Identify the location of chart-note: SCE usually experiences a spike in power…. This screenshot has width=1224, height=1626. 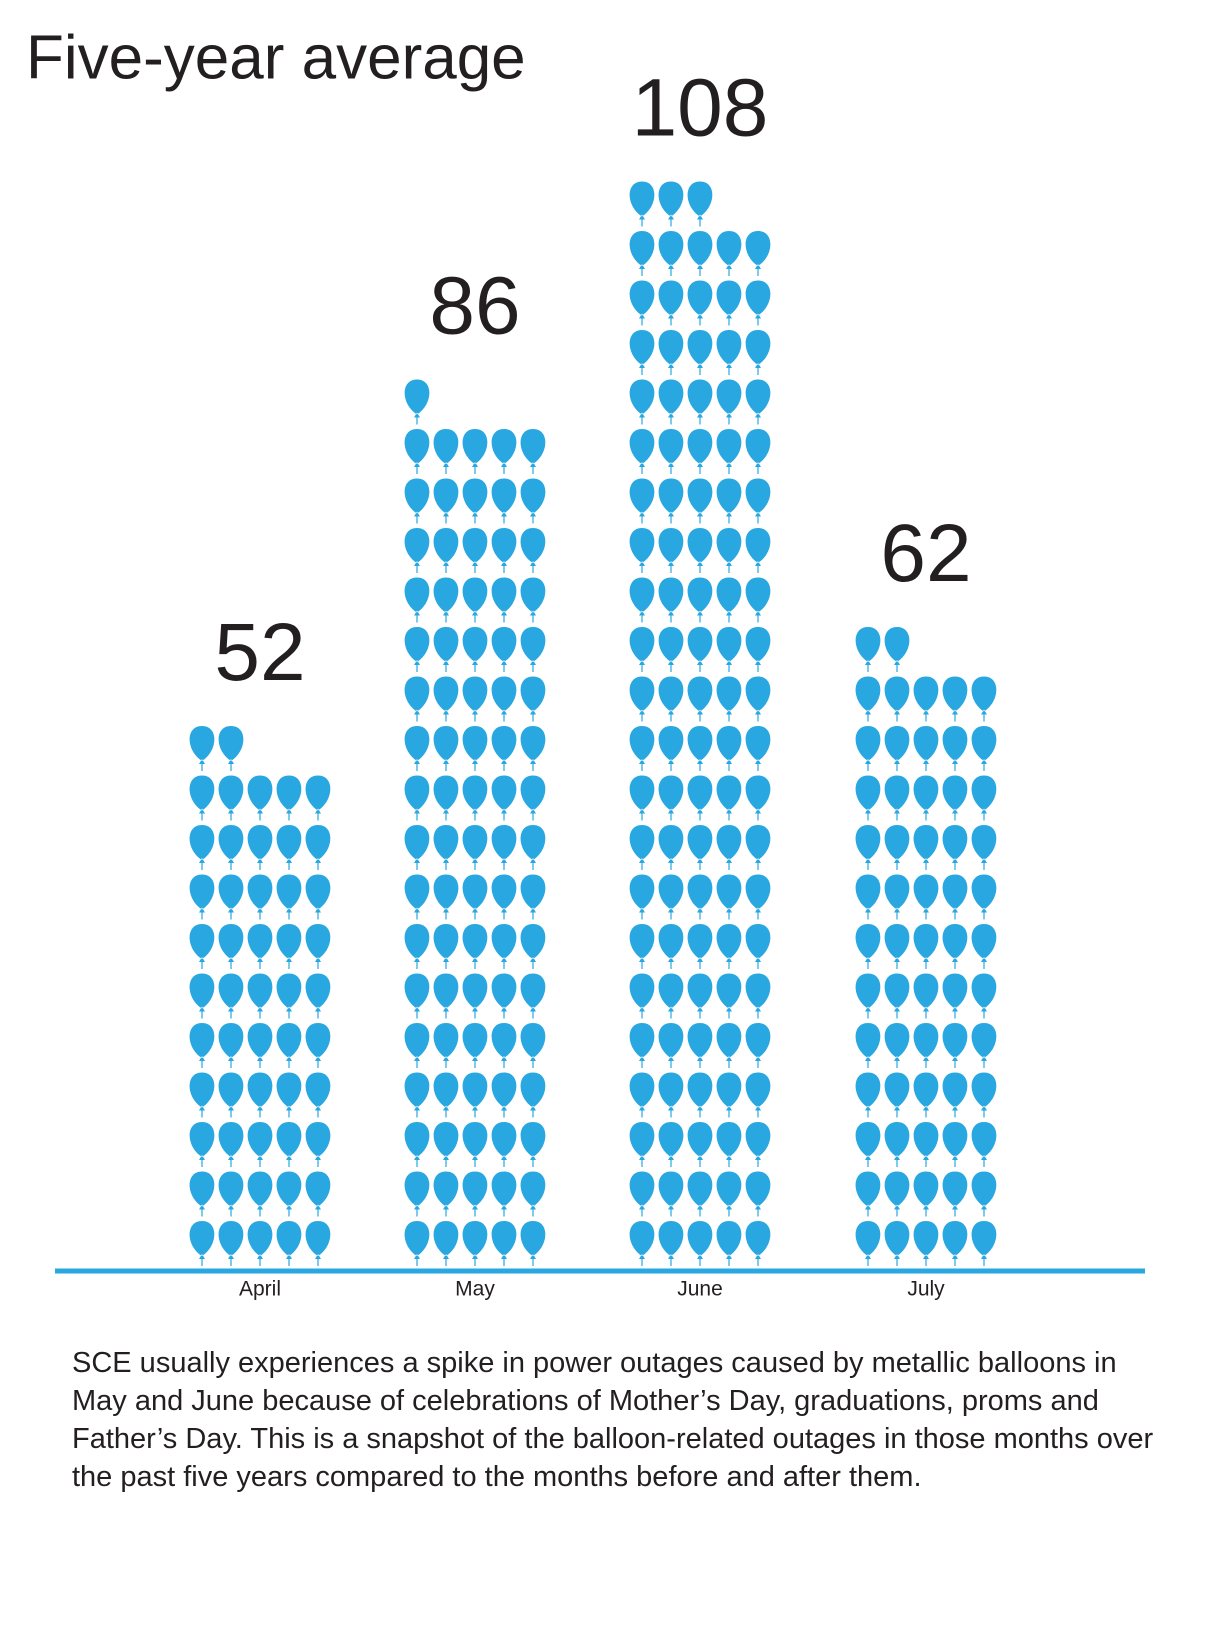
(613, 1420).